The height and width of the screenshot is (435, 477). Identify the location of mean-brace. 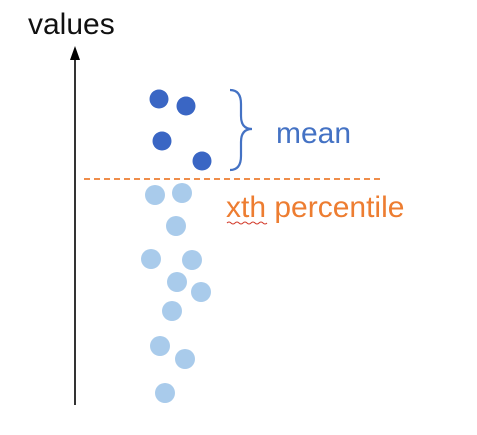
(241, 130).